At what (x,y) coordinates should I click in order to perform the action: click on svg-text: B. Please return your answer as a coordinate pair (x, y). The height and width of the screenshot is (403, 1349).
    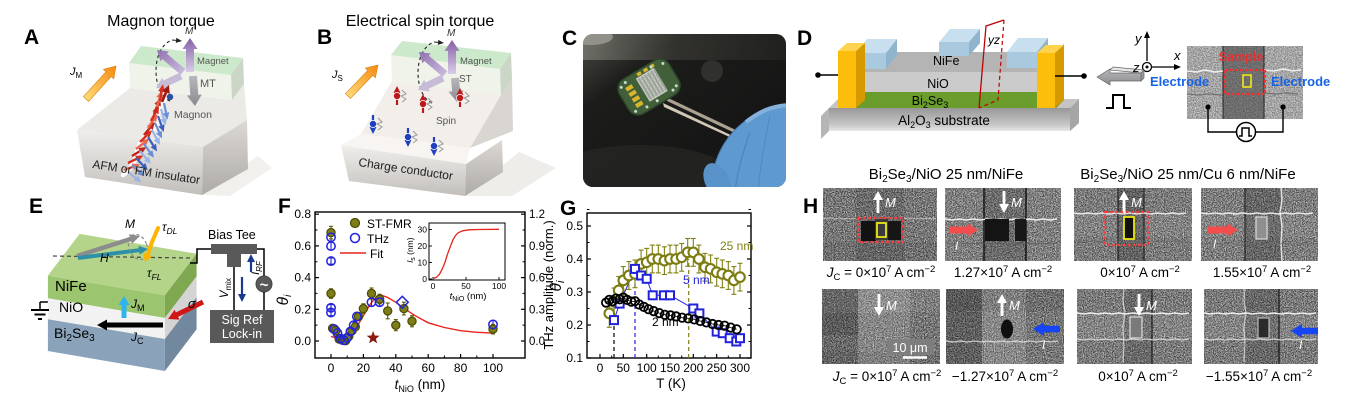
    Looking at the image, I should click on (324, 37).